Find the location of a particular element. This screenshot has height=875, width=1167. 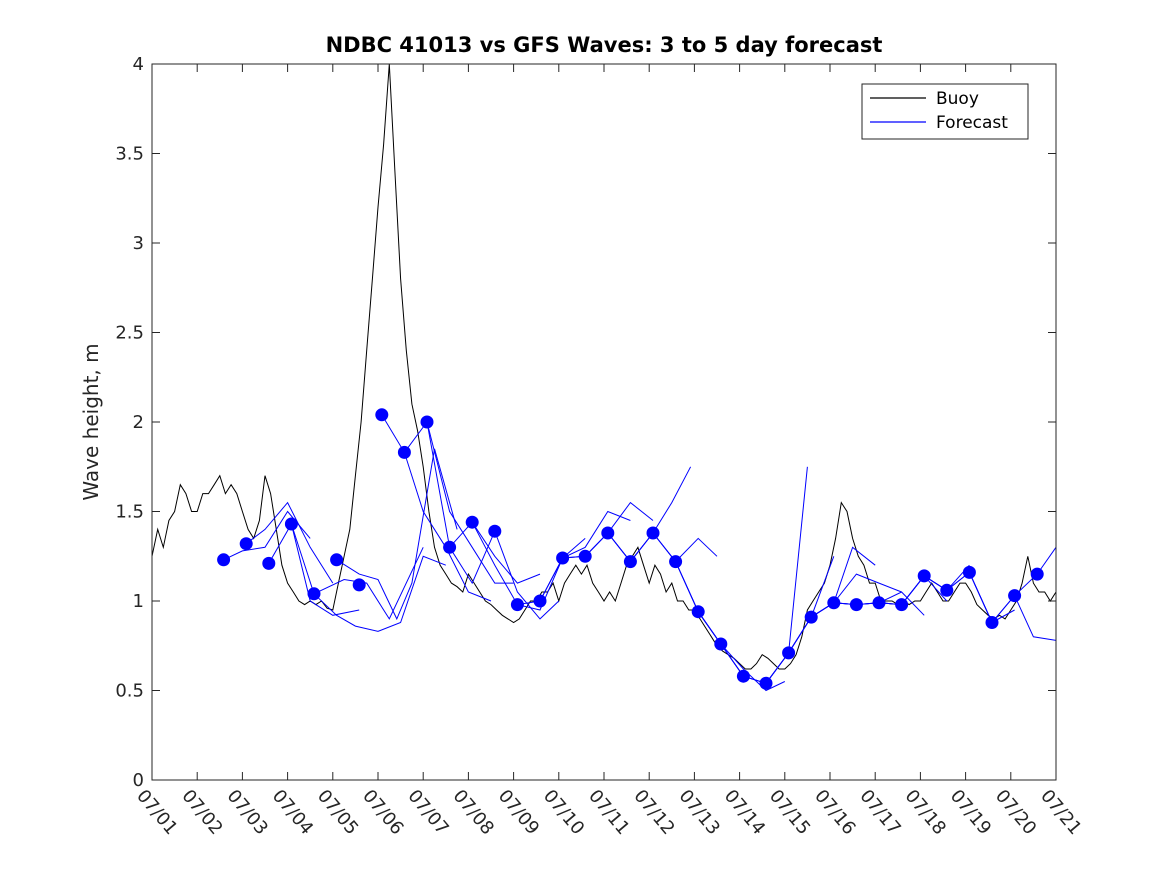

legend-label-buoy: Buoy is located at coordinates (957, 99).